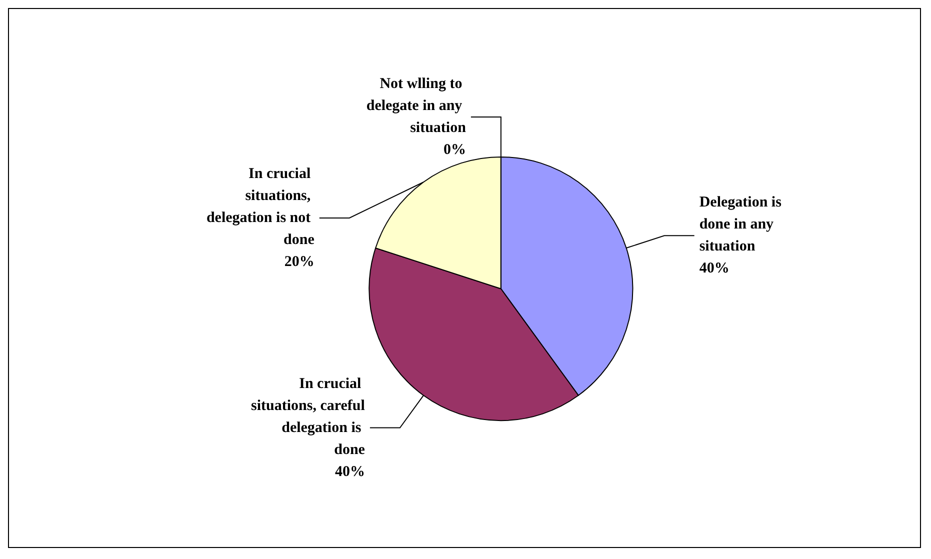  Describe the element at coordinates (454, 150) in the screenshot. I see `text: 0%` at that location.